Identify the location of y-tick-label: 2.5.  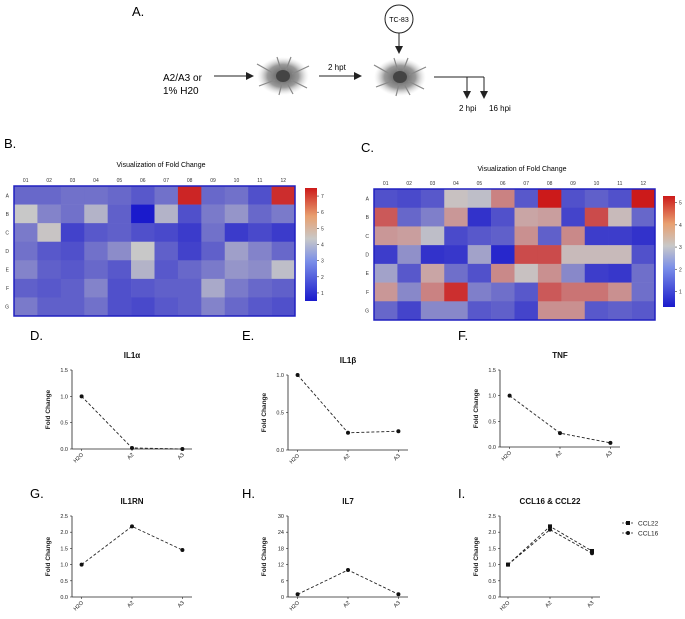
(64, 517).